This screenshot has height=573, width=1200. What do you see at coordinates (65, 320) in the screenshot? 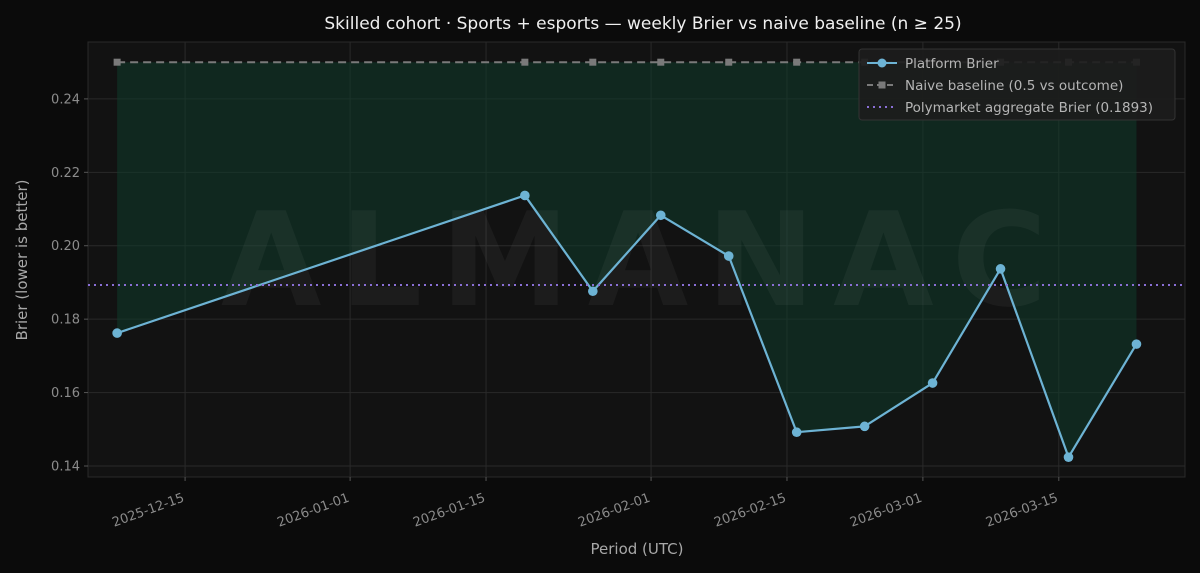
I see `y-tick-label: 0.18` at bounding box center [65, 320].